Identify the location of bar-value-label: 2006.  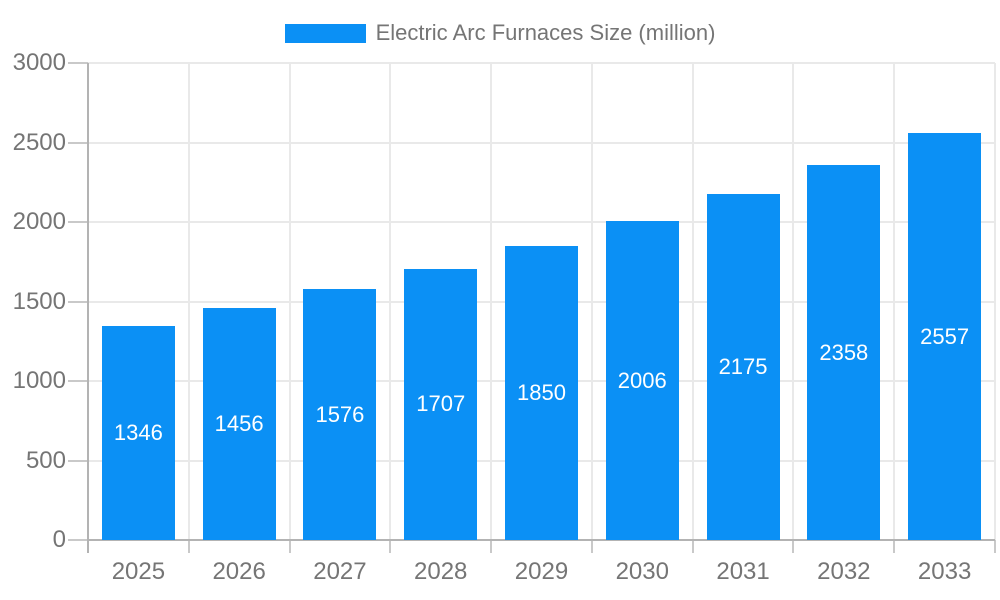
(642, 380).